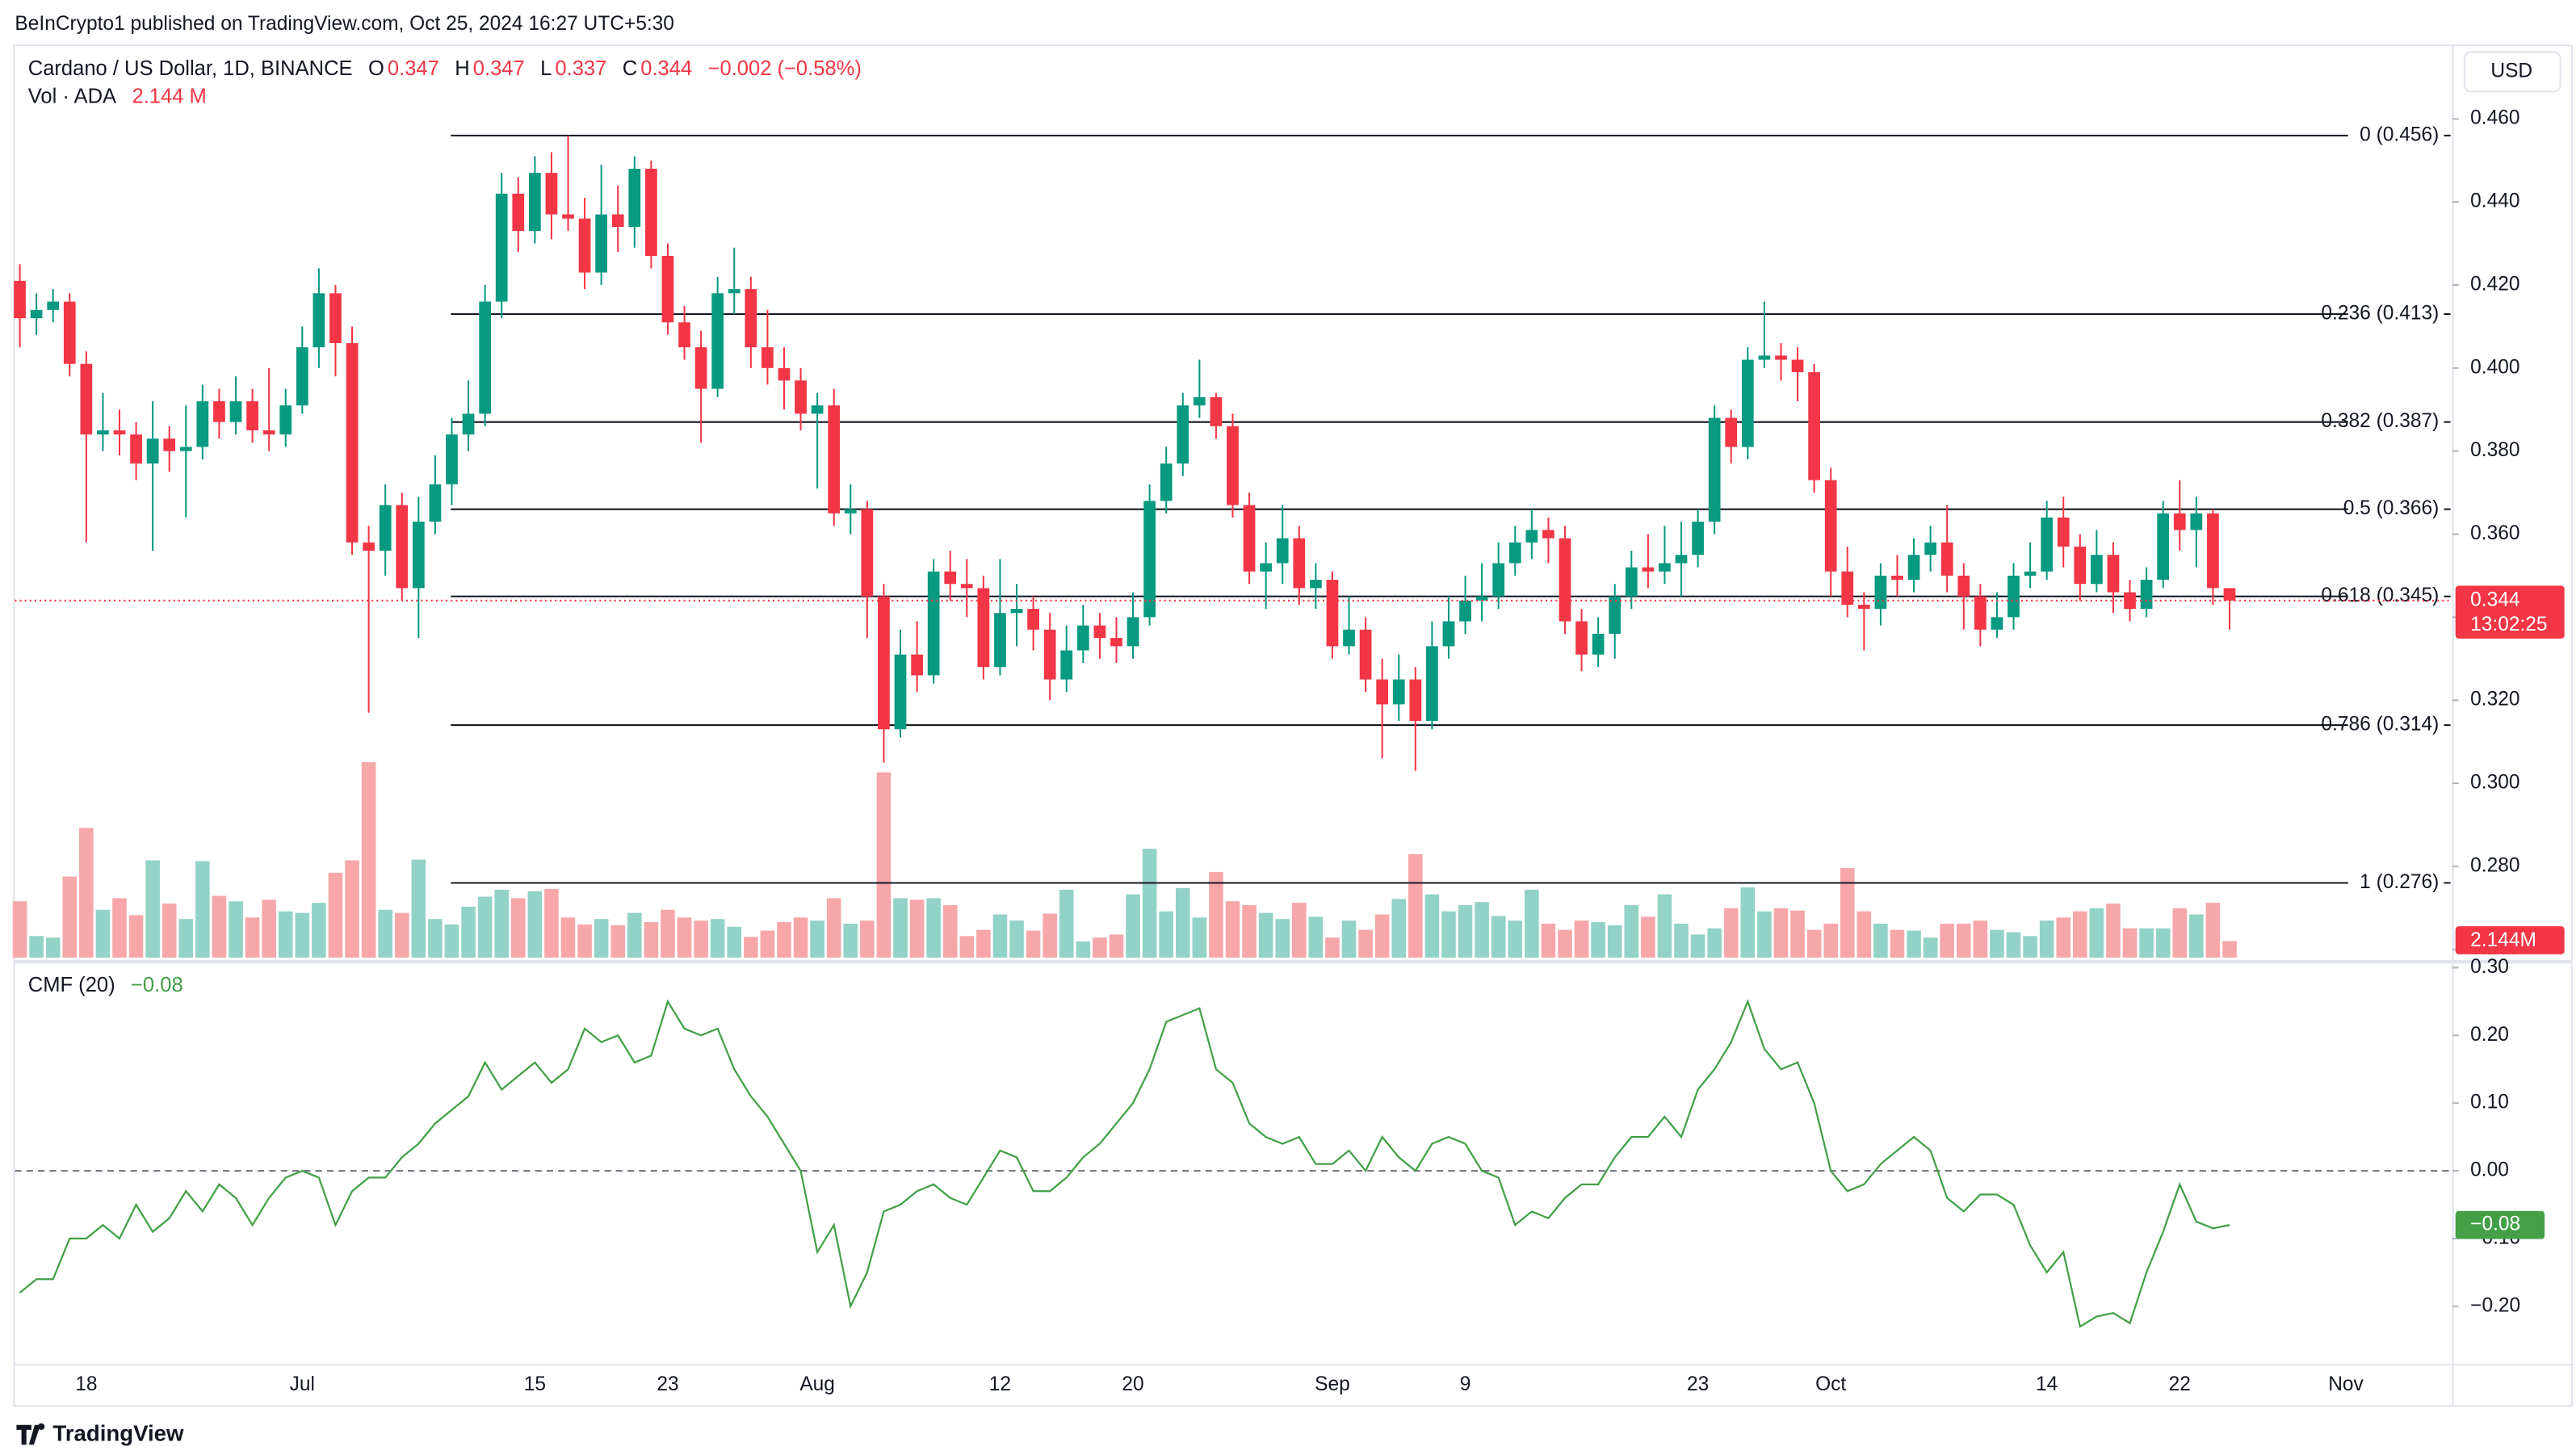  I want to click on y-tick-label: 0.30, so click(2489, 967).